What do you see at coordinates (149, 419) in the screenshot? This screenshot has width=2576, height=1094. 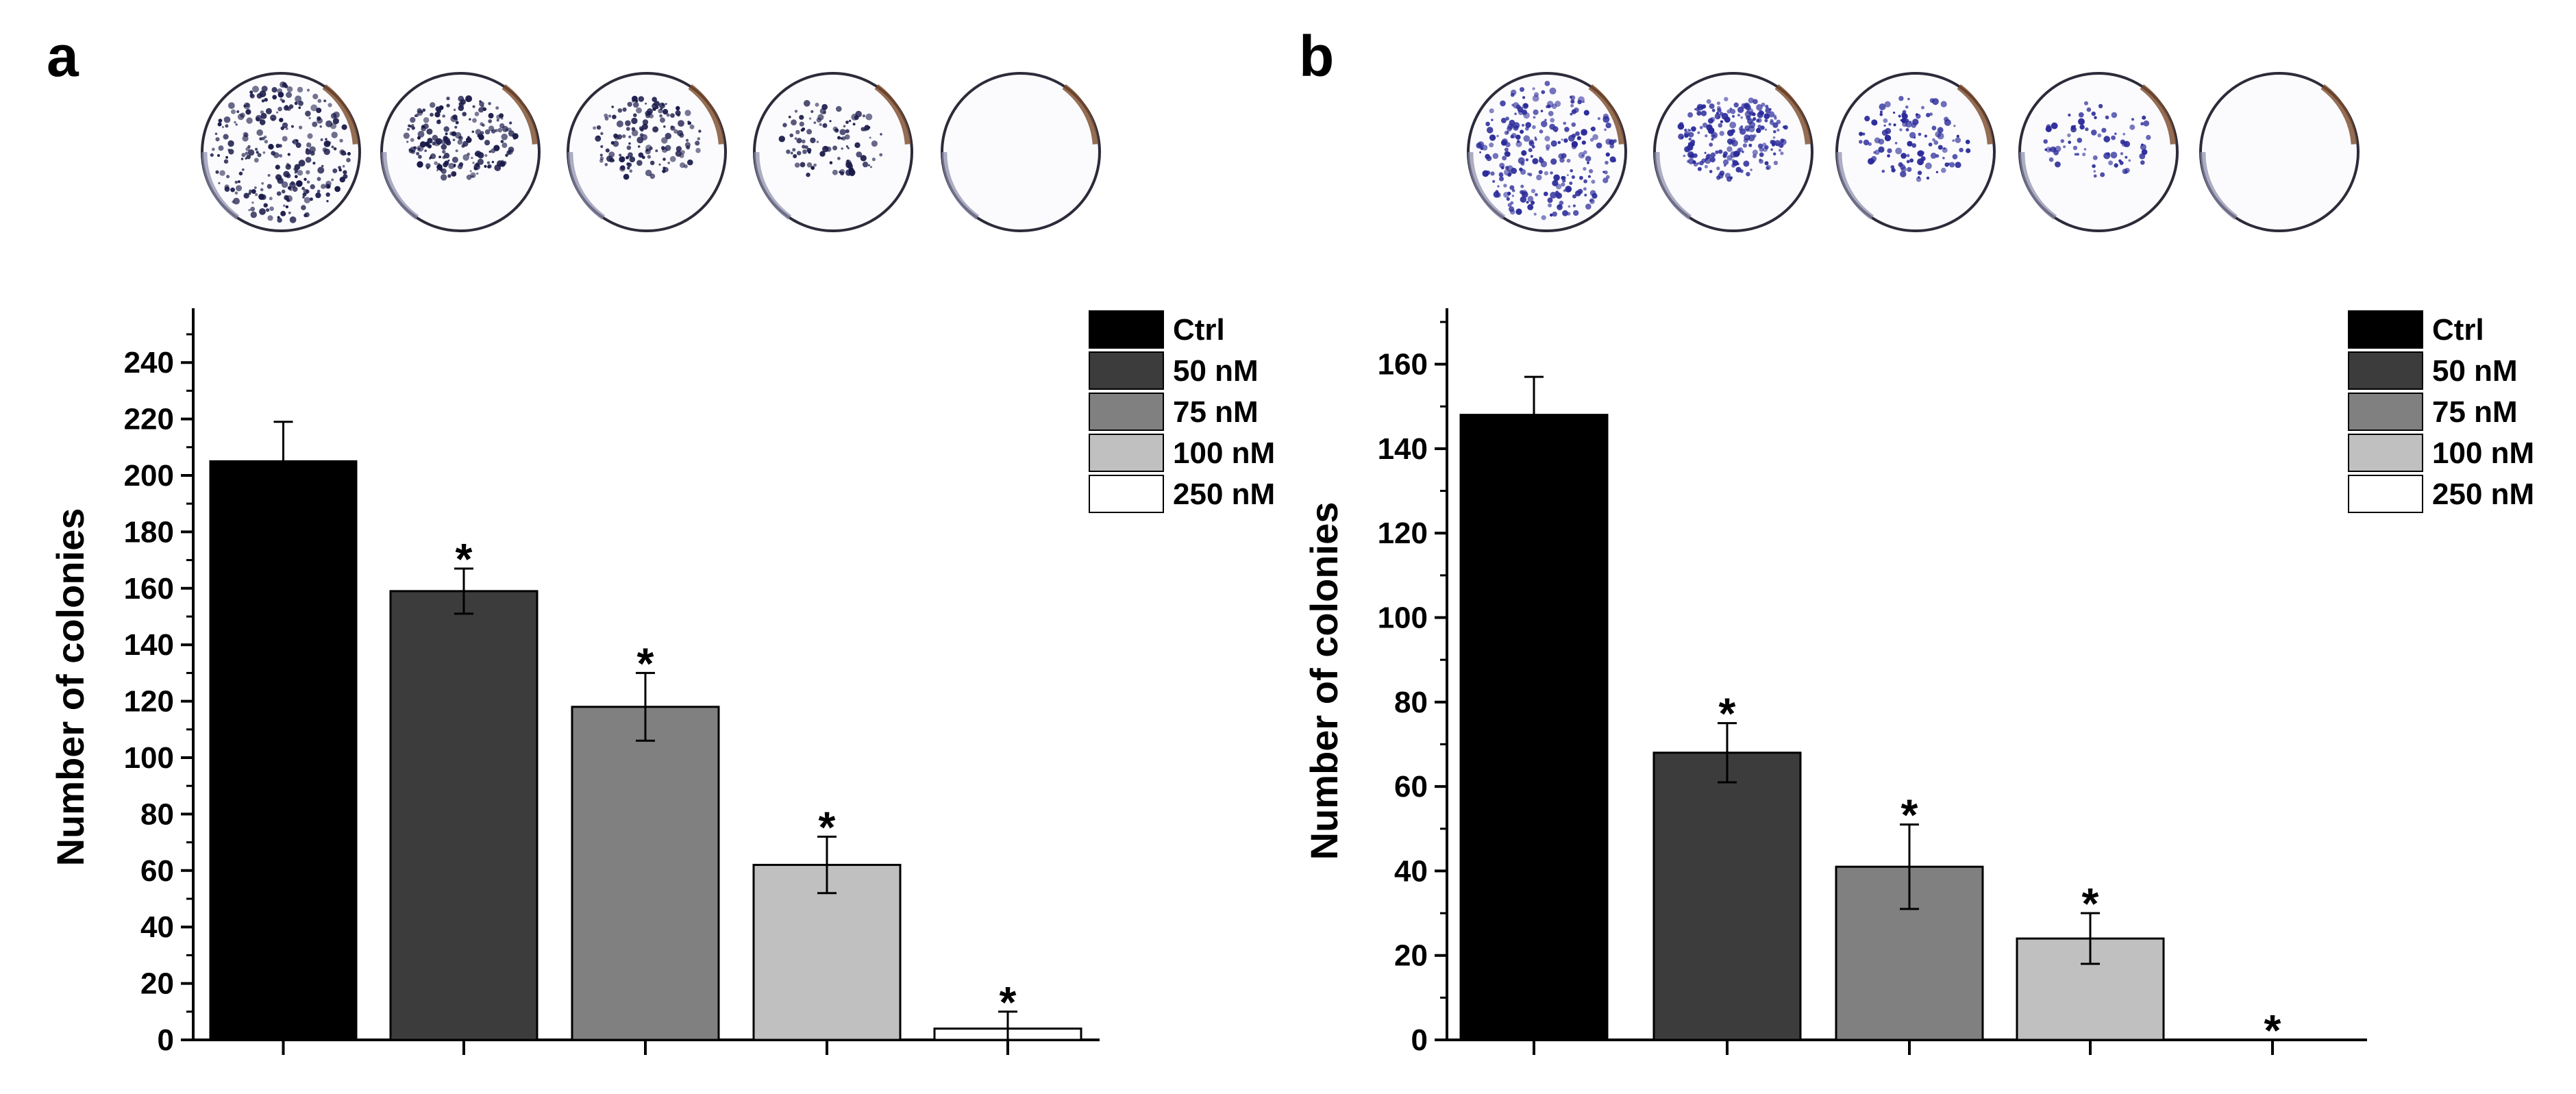 I see `y-tick-label: 220` at bounding box center [149, 419].